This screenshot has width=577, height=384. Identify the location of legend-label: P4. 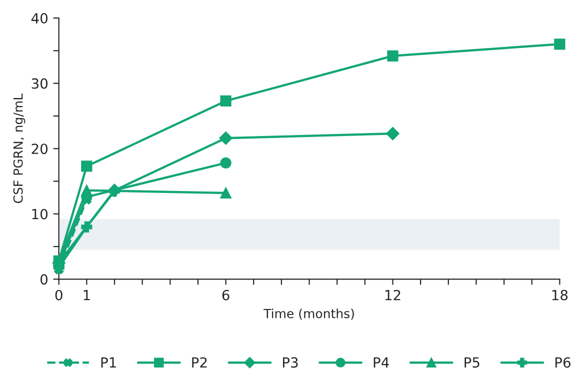
(381, 362).